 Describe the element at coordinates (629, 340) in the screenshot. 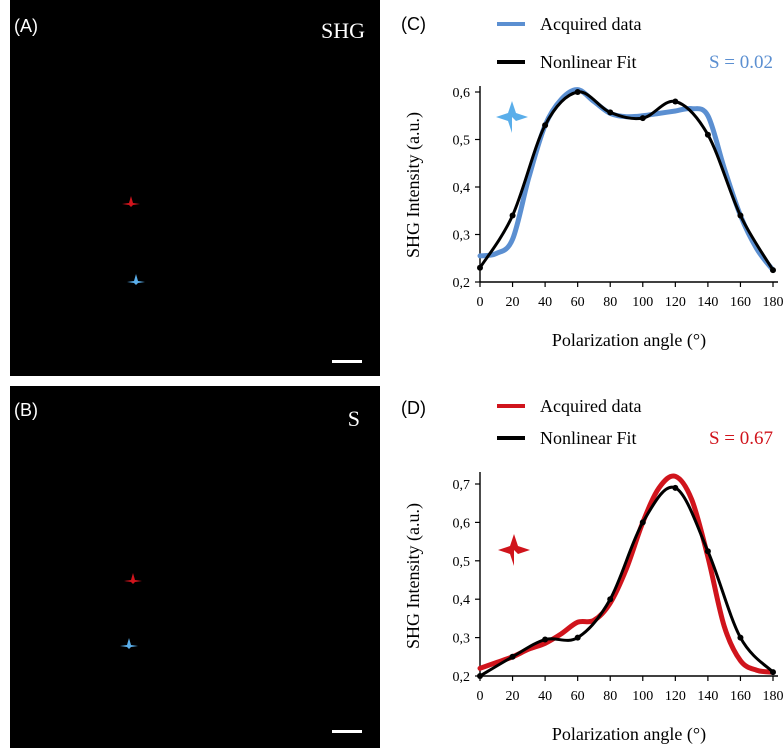

I see `chart-c-xlabel: Polarization angle (°)` at that location.